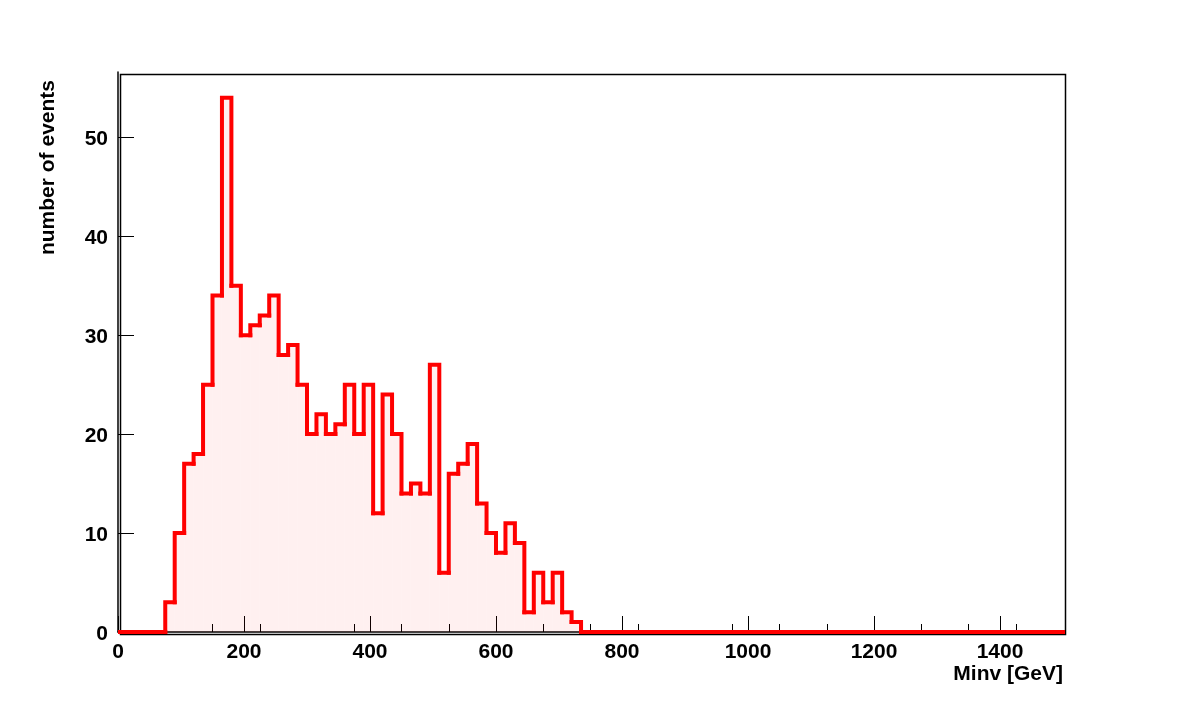 This screenshot has width=1182, height=703. What do you see at coordinates (1008, 672) in the screenshot?
I see `x-axis-title: Minv [GeV]` at bounding box center [1008, 672].